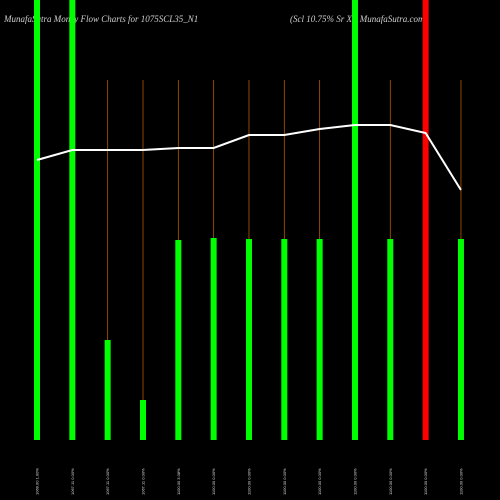  What do you see at coordinates (37, 481) in the screenshot?
I see `x-tick-label: 1068.00 1.00%` at bounding box center [37, 481].